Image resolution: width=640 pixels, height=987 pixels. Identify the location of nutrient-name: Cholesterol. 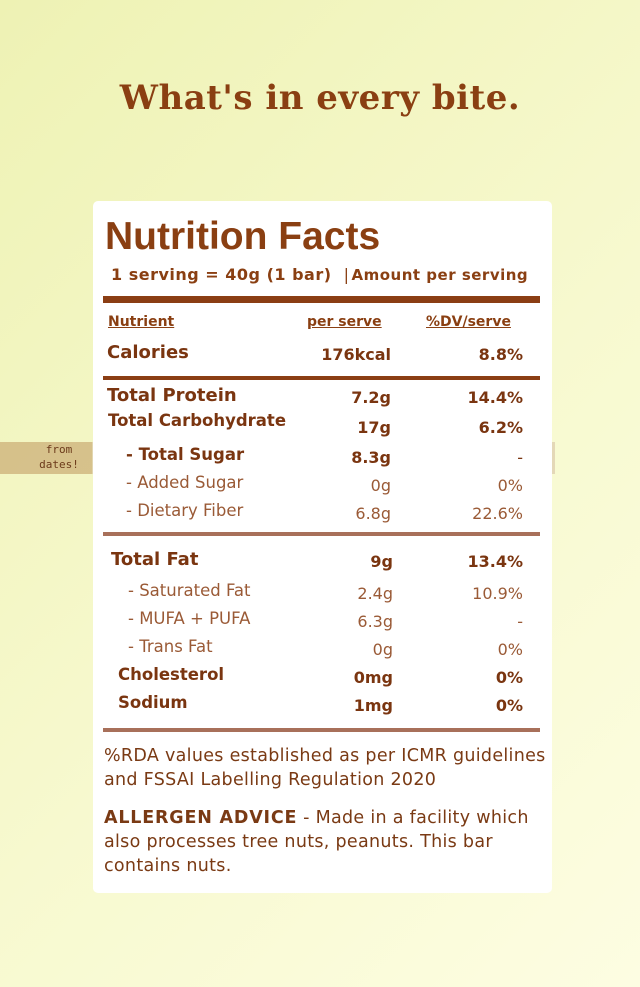
(171, 674).